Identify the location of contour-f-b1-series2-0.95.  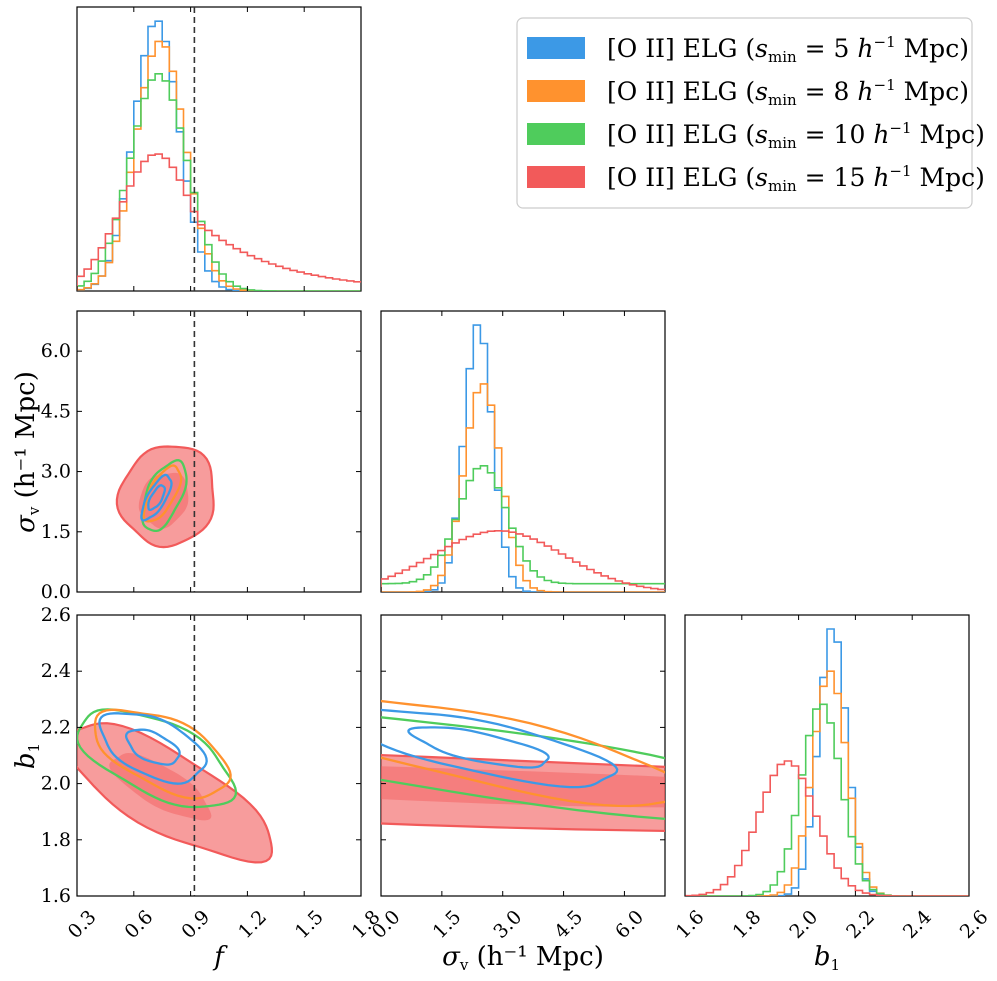
(157, 758).